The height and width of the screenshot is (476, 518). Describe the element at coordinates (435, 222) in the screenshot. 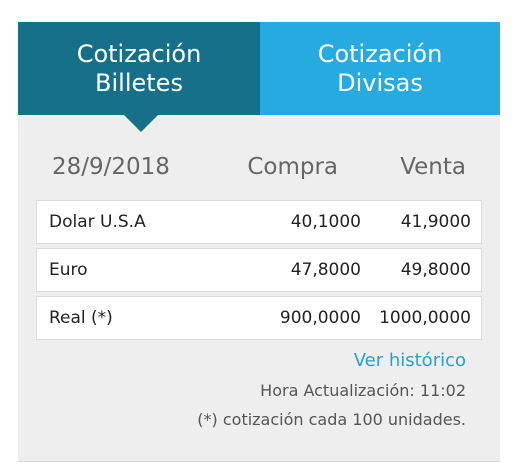

I see `sell-price: 41,9000` at that location.